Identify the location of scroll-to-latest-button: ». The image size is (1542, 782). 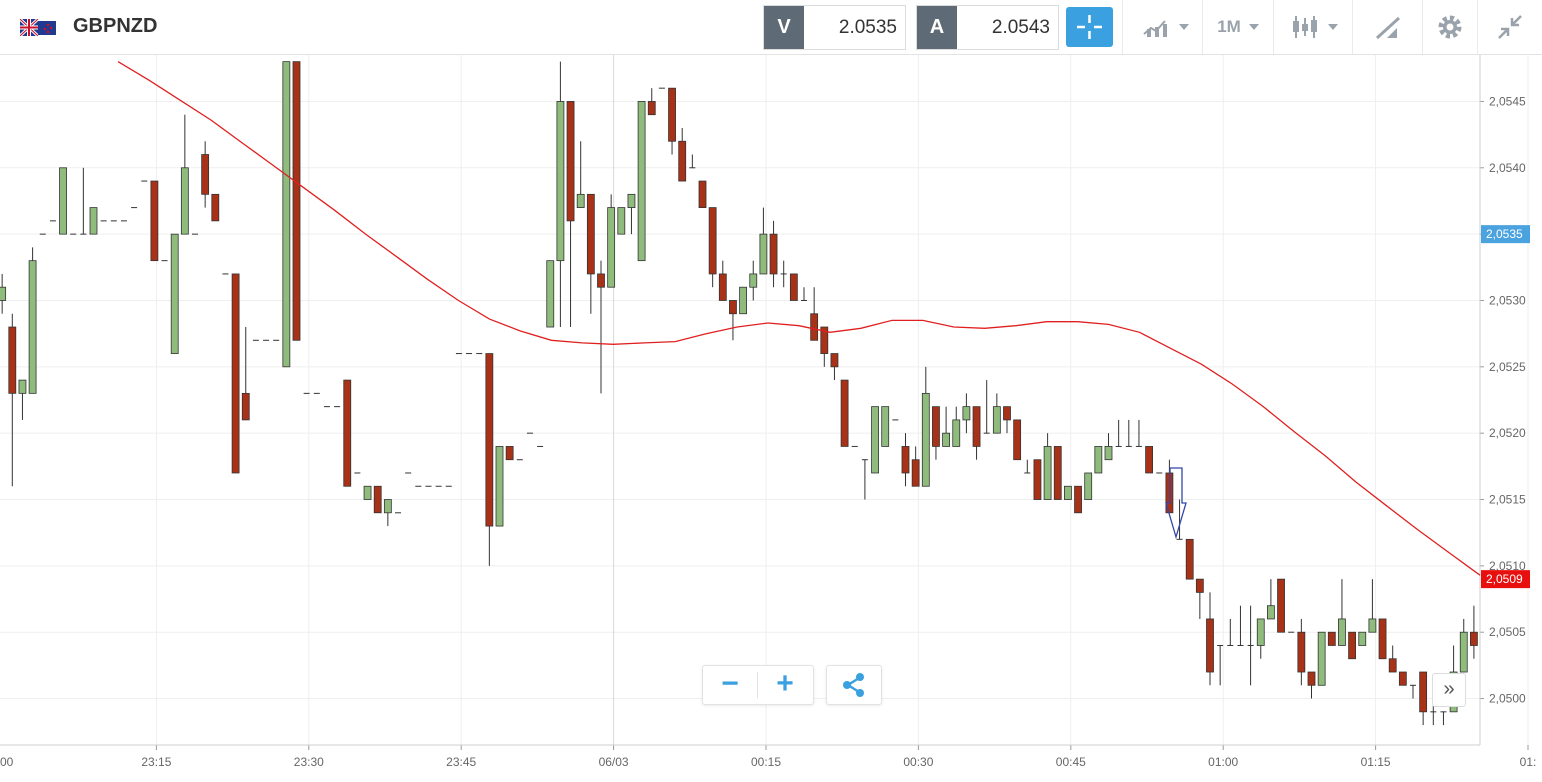
(1449, 690).